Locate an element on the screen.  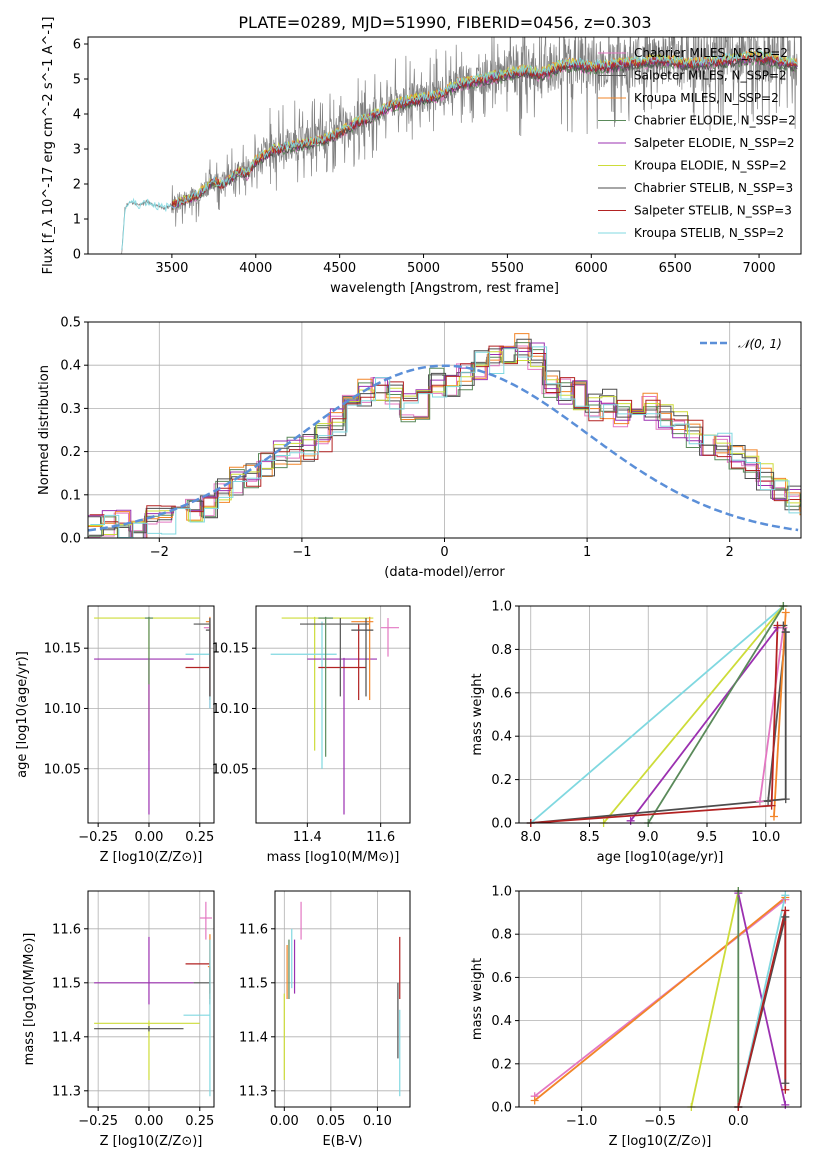
x-tick-label: 0 is located at coordinates (444, 552).